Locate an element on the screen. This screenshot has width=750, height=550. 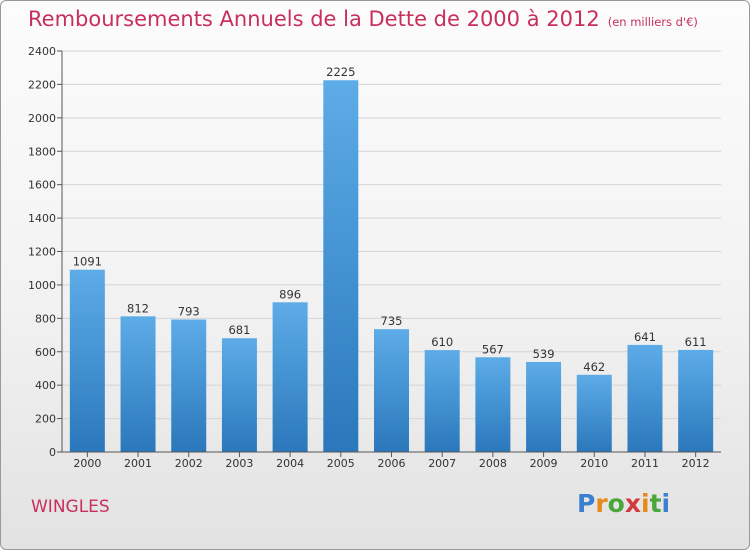
bar-2011 is located at coordinates (645, 398).